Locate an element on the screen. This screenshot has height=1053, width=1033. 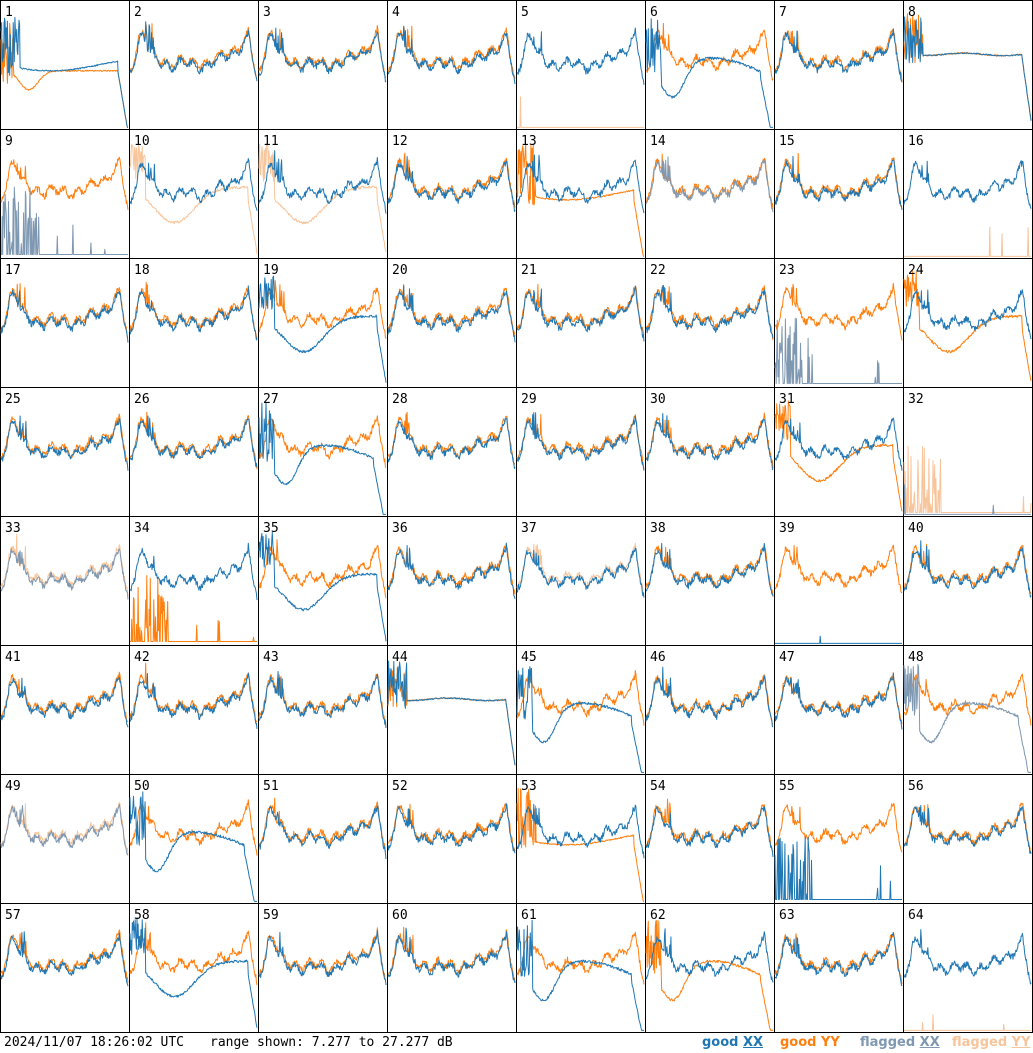
panel: 41 is located at coordinates (65, 710).